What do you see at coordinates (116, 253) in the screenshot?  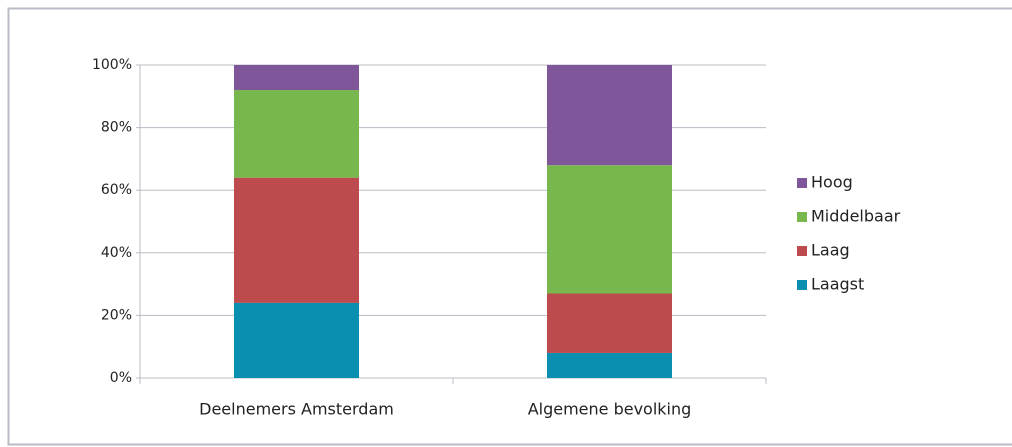 I see `y-tick-label: 40%` at bounding box center [116, 253].